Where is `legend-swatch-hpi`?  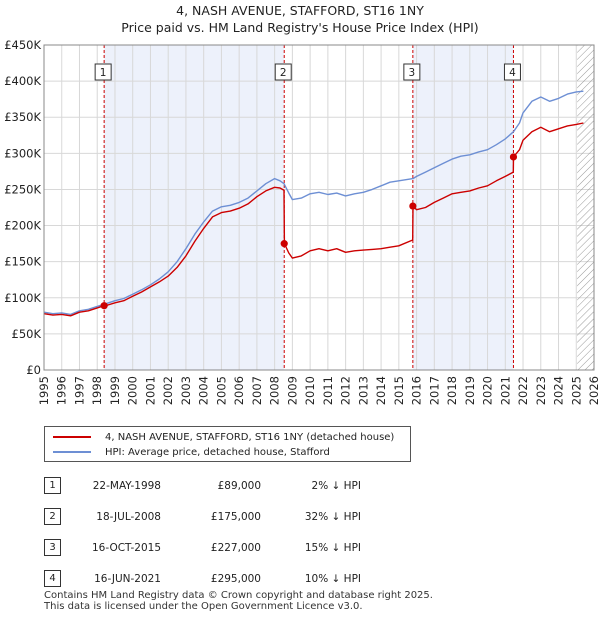
legend-swatch-hpi is located at coordinates (72, 452).